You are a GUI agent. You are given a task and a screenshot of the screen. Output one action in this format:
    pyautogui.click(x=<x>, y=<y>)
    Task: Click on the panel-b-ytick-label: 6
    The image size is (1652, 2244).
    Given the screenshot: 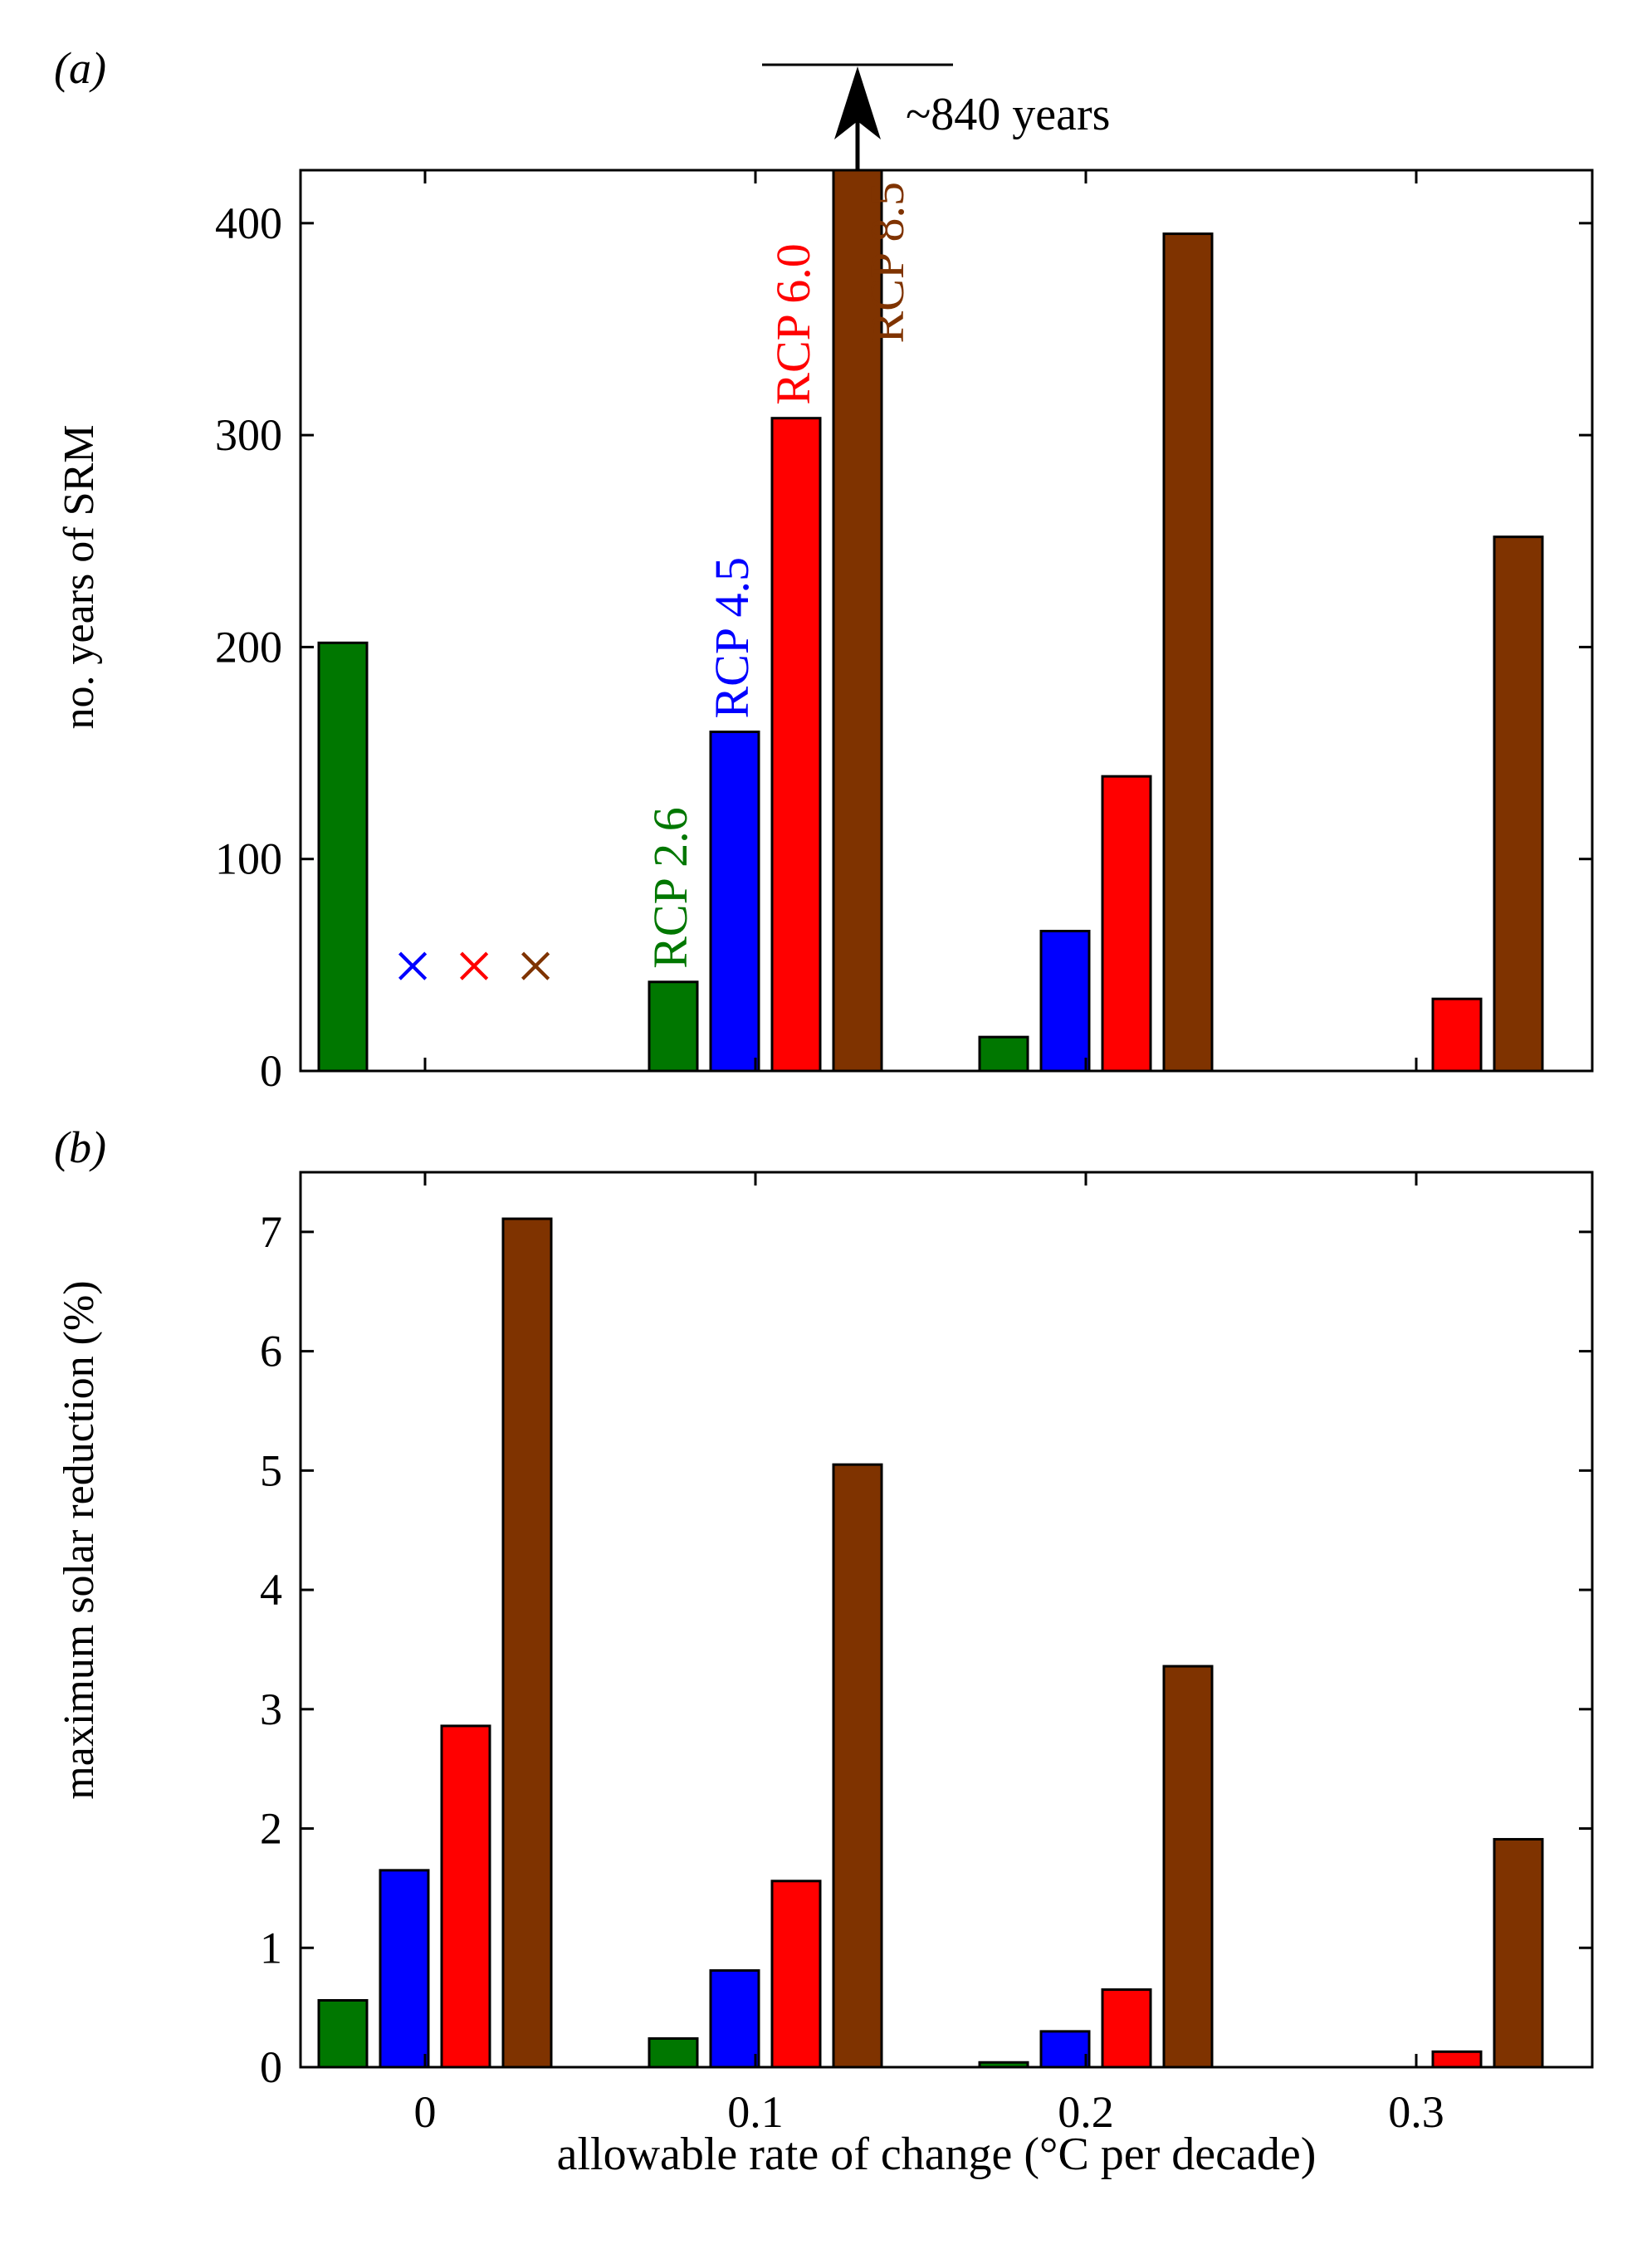 What is the action you would take?
    pyautogui.click(x=271, y=1352)
    